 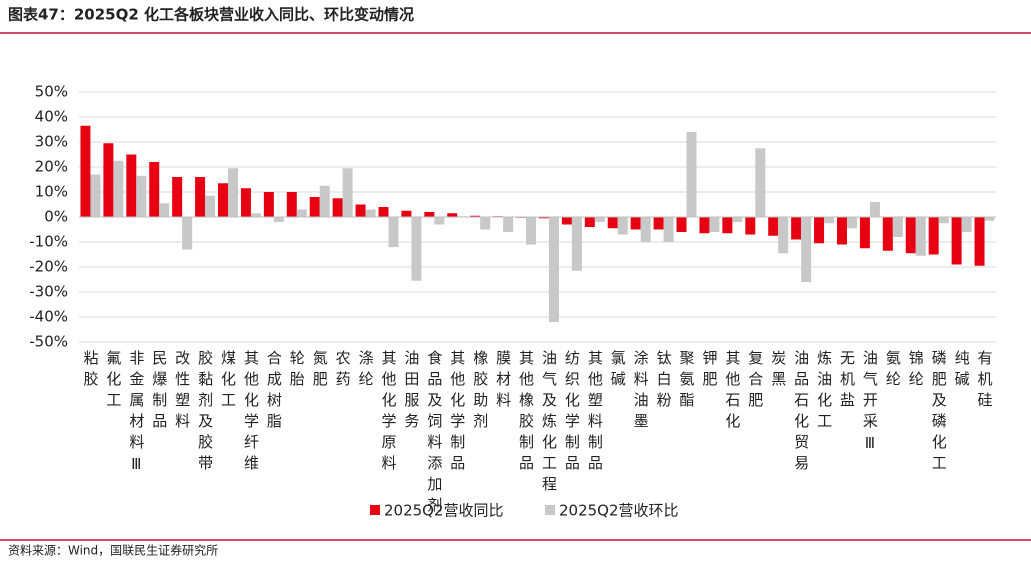 What do you see at coordinates (755, 381) in the screenshot?
I see `x-tick-label: 复合肥` at bounding box center [755, 381].